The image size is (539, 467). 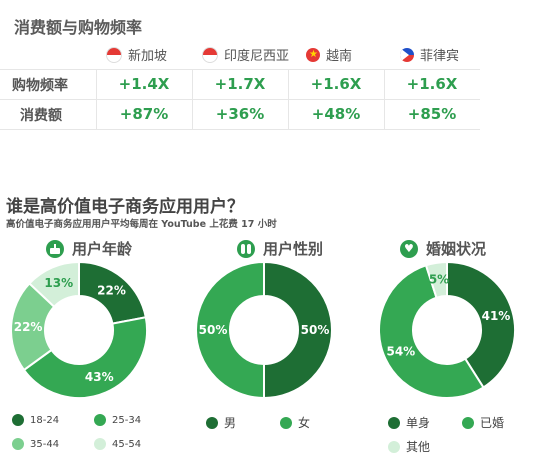 What do you see at coordinates (439, 280) in the screenshot?
I see `slice-label: 5%` at bounding box center [439, 280].